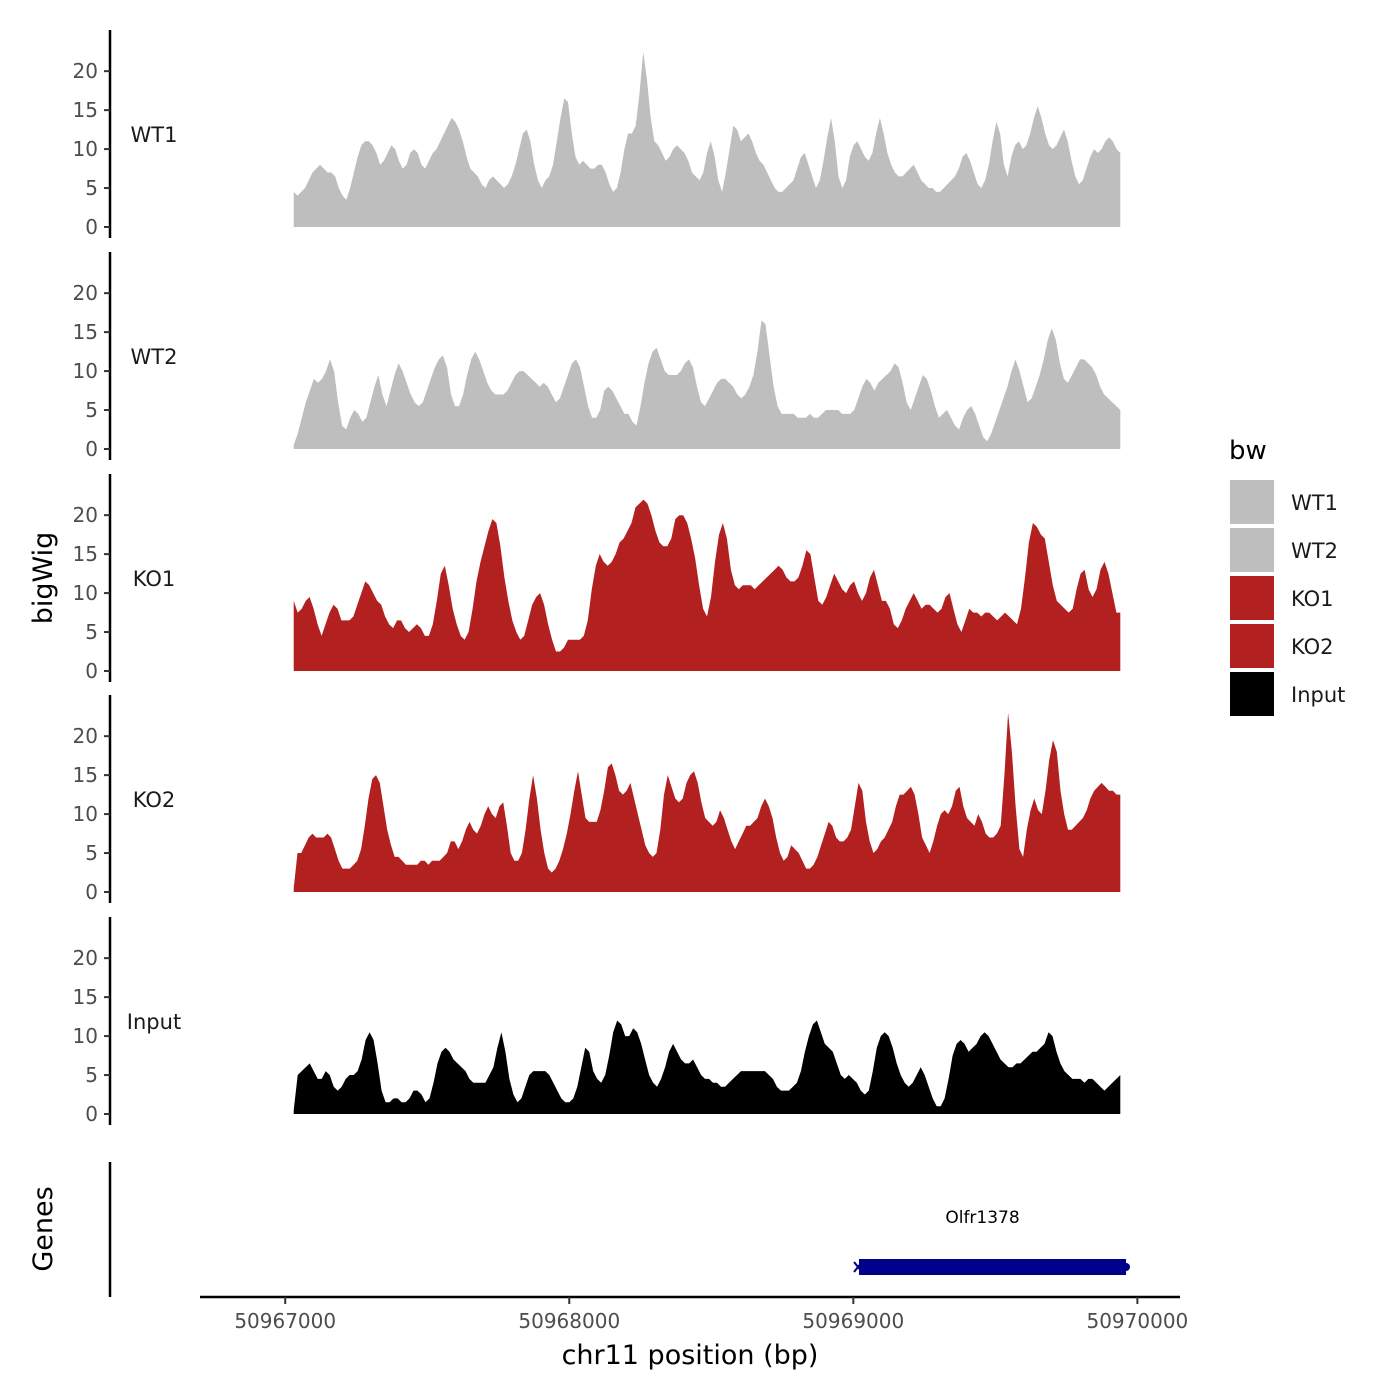 The height and width of the screenshot is (1400, 1400). I want to click on legend-swatch-input, so click(1252, 694).